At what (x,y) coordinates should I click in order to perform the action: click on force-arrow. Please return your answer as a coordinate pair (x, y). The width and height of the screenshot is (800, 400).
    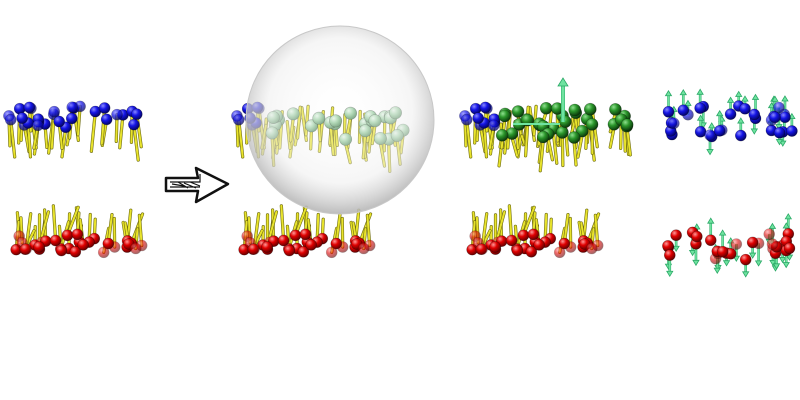
    Looking at the image, I should click on (563, 99).